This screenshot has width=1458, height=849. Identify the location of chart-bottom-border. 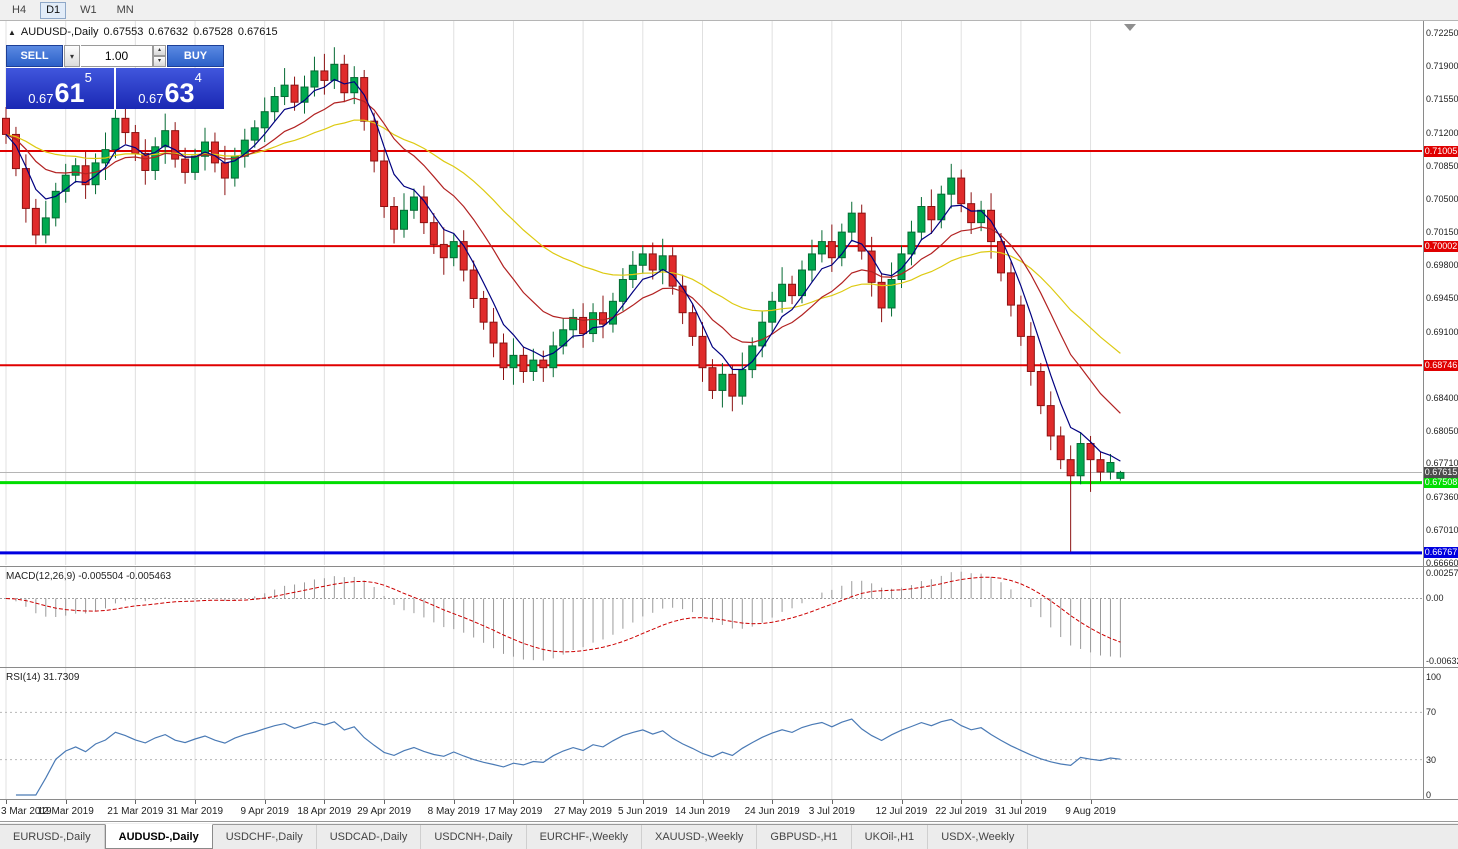
(729, 821).